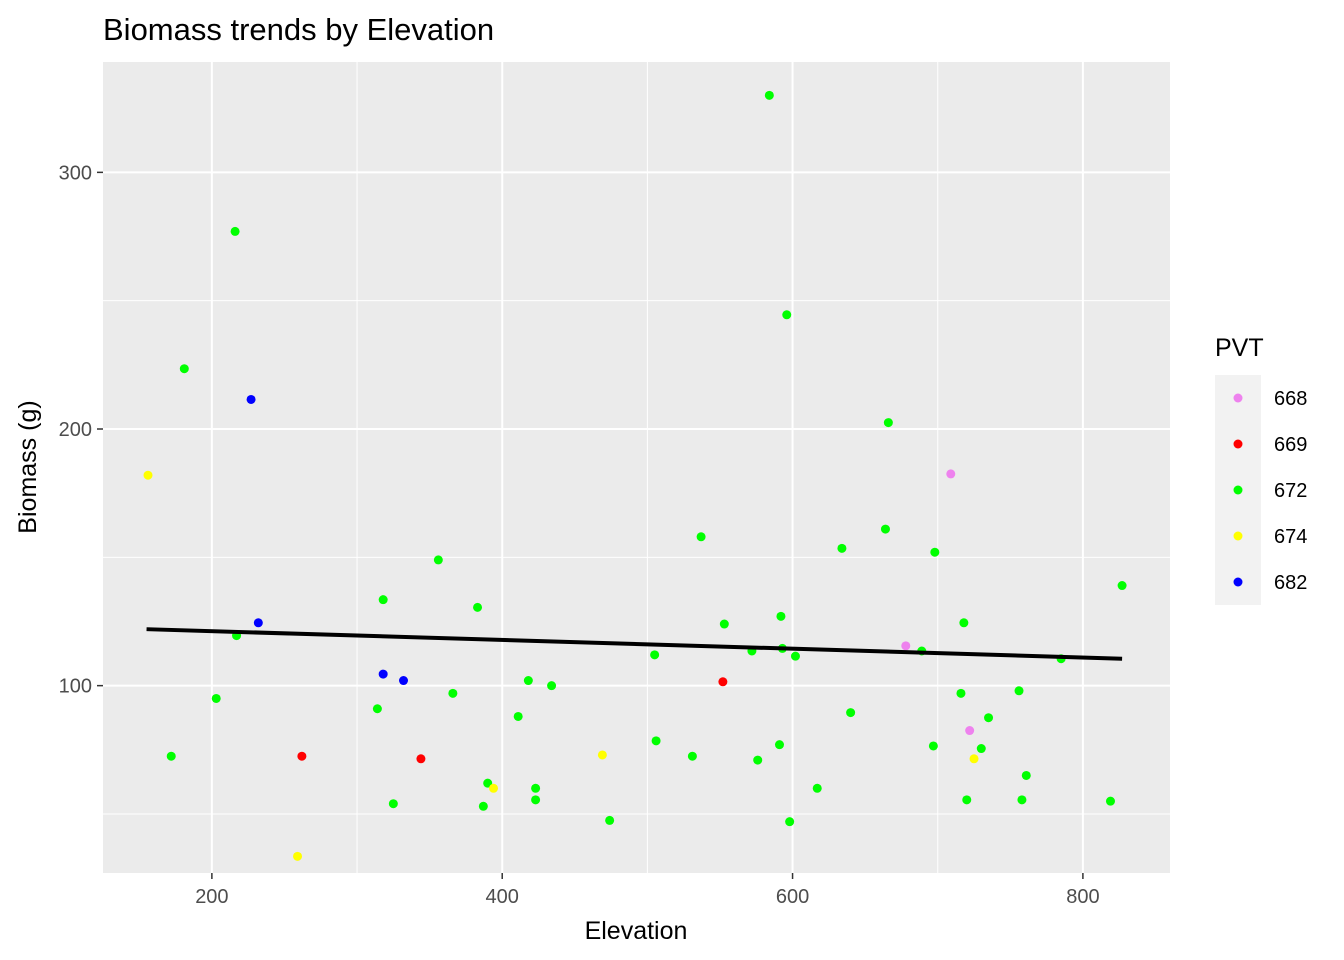 This screenshot has width=1344, height=960. I want to click on legend-label-669: 669, so click(1290, 445).